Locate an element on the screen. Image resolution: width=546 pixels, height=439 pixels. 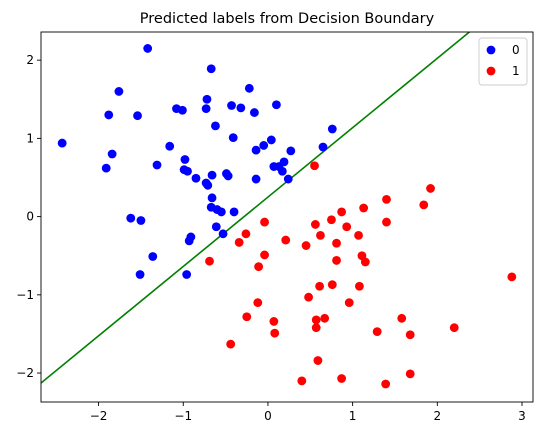
x-tick-label: 0 is located at coordinates (268, 416).